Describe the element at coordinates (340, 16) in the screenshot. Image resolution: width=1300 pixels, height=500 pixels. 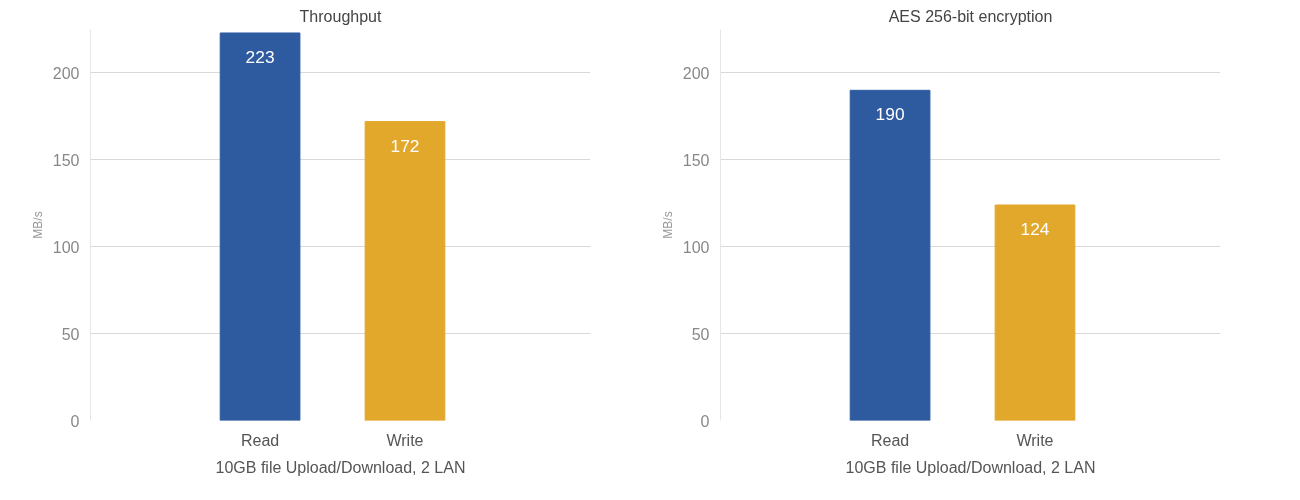
I see `chart-title: Throughput` at that location.